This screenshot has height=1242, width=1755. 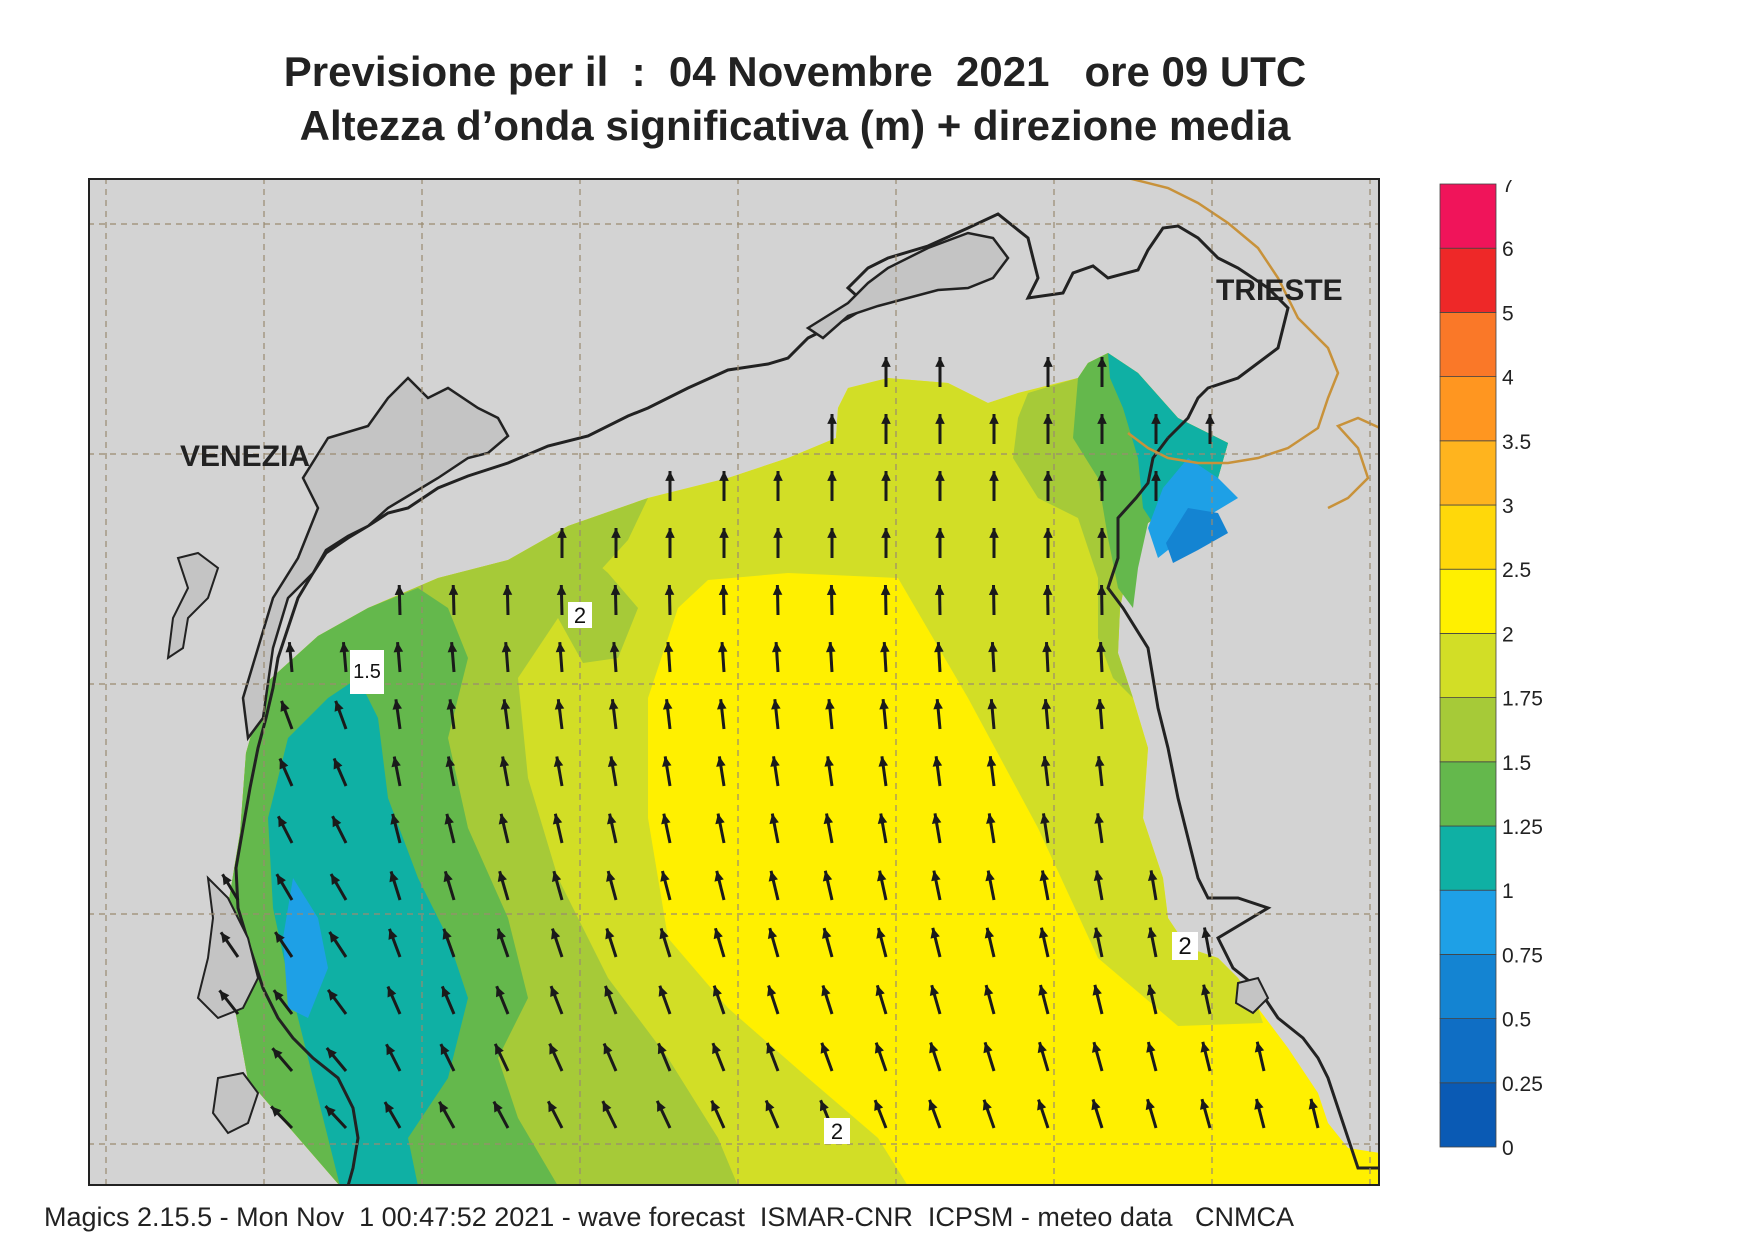 What do you see at coordinates (1508, 891) in the screenshot?
I see `legend-label: 1` at bounding box center [1508, 891].